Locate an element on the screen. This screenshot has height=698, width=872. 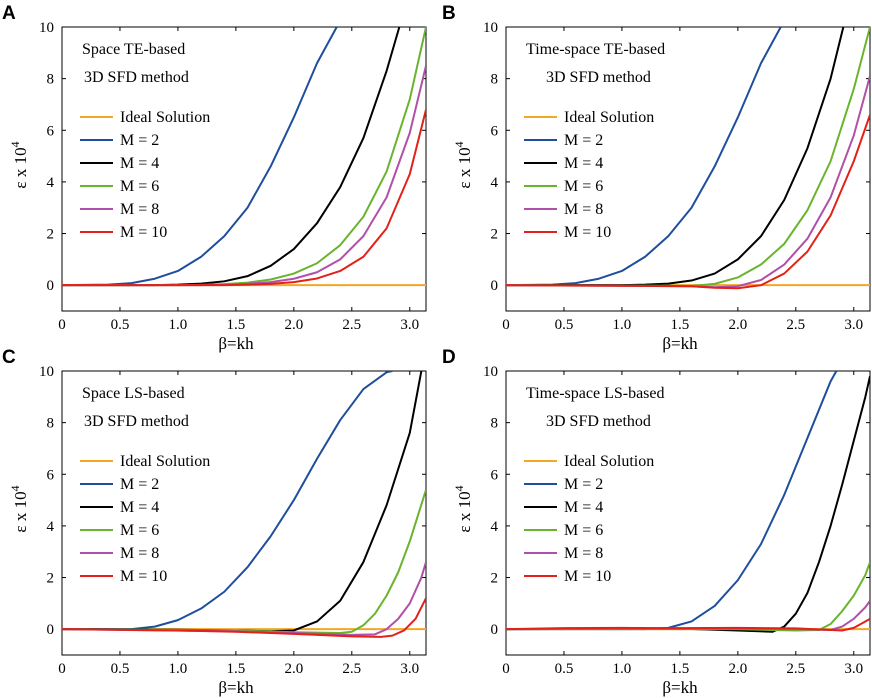
panel-letter: C is located at coordinates (9, 357).